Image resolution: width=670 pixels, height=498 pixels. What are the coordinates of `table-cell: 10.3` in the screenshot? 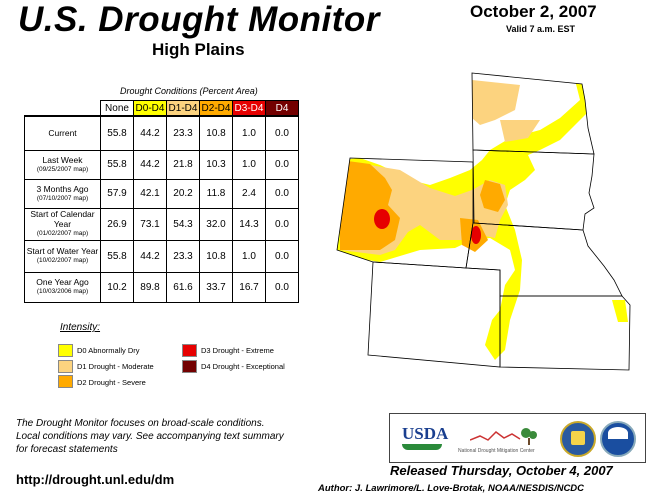 It's located at (216, 164).